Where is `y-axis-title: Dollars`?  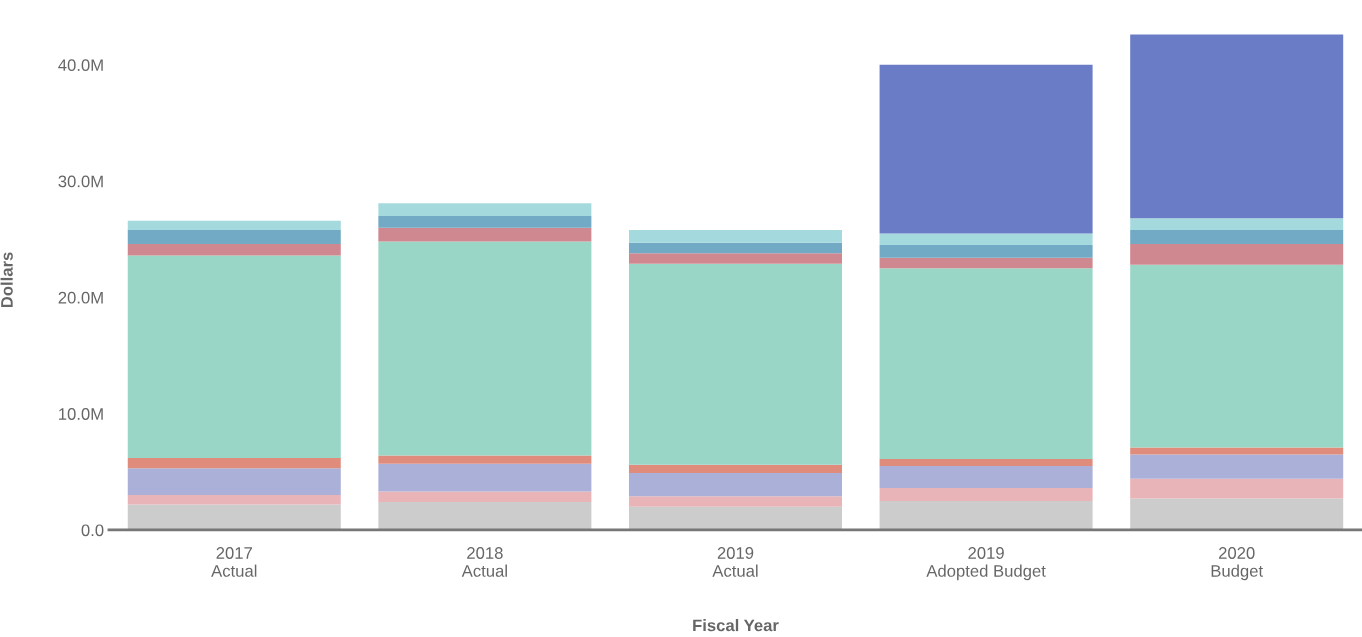 y-axis-title: Dollars is located at coordinates (6, 280).